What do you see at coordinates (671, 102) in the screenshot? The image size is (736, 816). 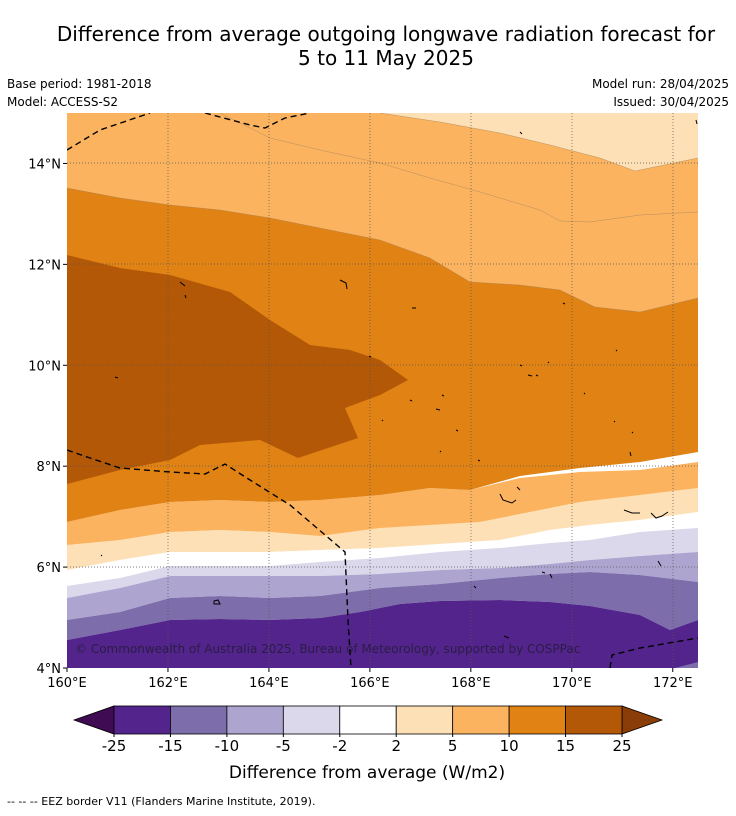 I see `issued-date: Issued: 30/04/2025` at bounding box center [671, 102].